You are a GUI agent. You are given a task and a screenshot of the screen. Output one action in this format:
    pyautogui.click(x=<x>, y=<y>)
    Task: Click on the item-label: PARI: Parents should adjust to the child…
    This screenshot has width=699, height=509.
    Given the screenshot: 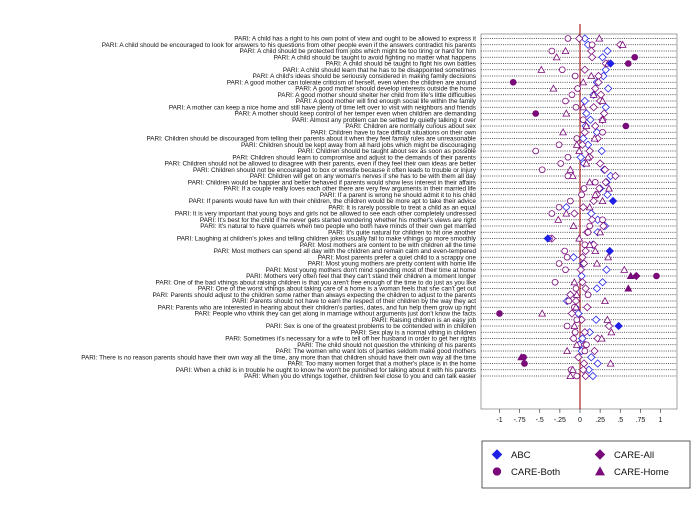 What is the action you would take?
    pyautogui.click(x=314, y=295)
    